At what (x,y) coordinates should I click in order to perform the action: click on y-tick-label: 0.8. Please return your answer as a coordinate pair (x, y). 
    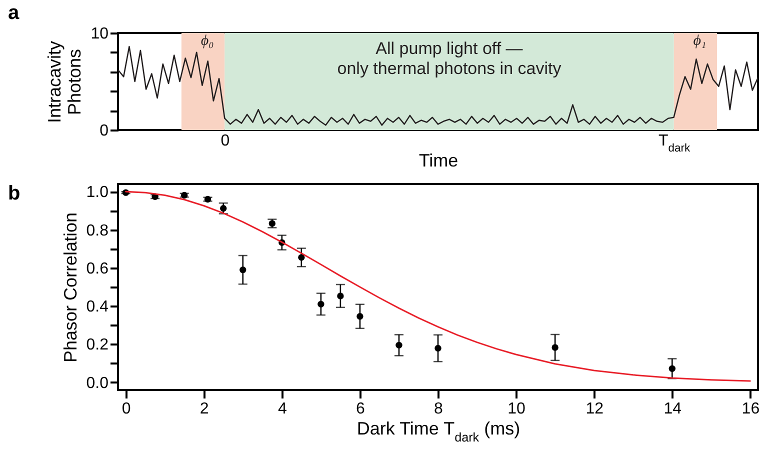
    Looking at the image, I should click on (97, 231).